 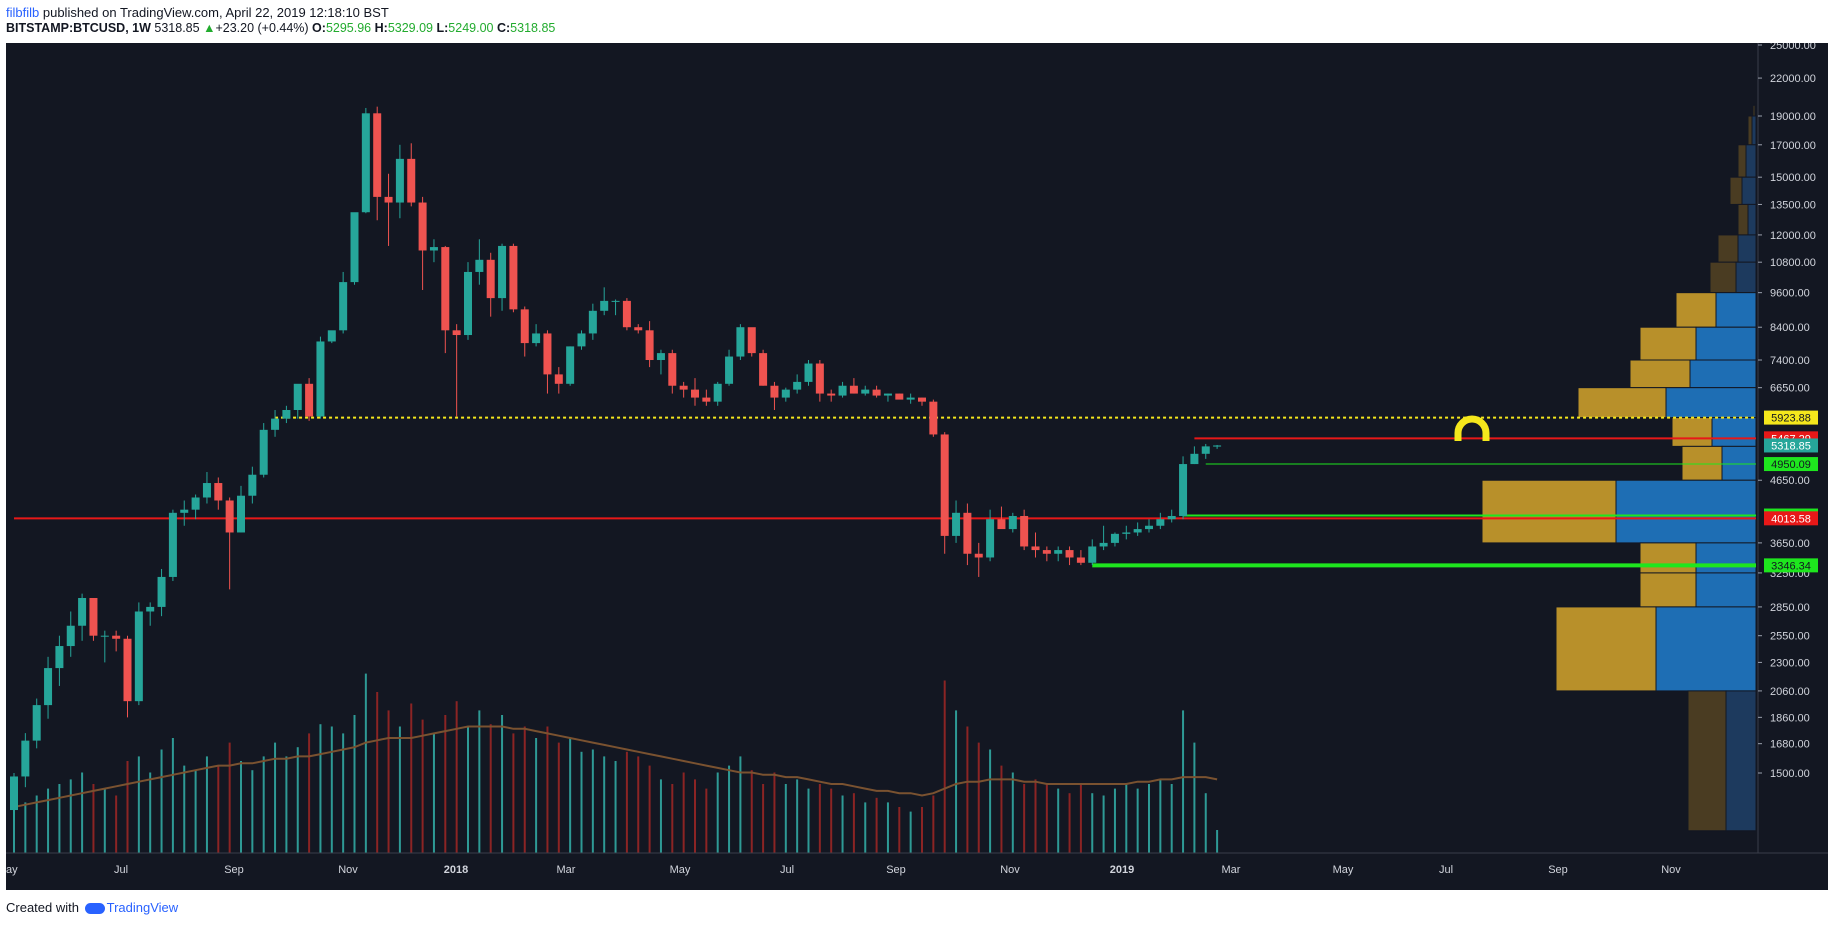 I want to click on close-label: C:, so click(x=503, y=28).